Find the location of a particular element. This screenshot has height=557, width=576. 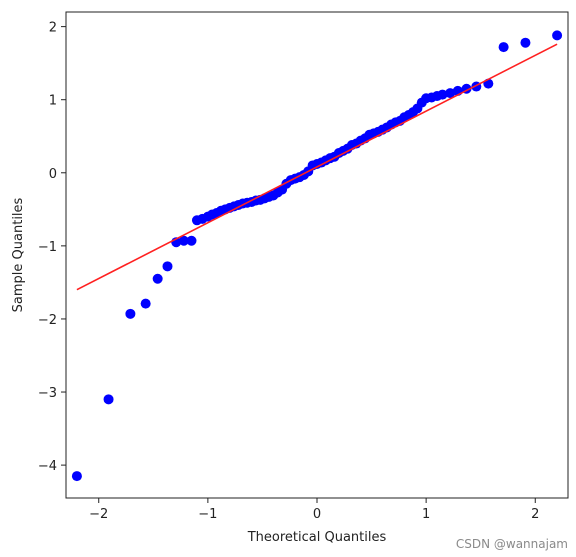

y-tick-label: −2 is located at coordinates (47, 320).